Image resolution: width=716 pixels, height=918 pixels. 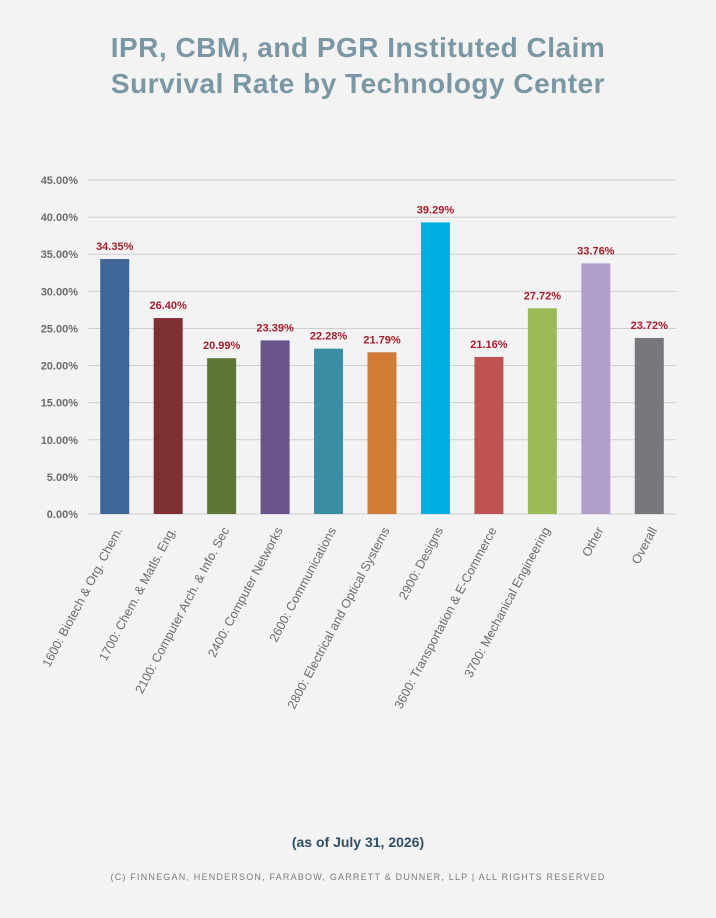 I want to click on y-tick-label: 10.00%, so click(x=60, y=441).